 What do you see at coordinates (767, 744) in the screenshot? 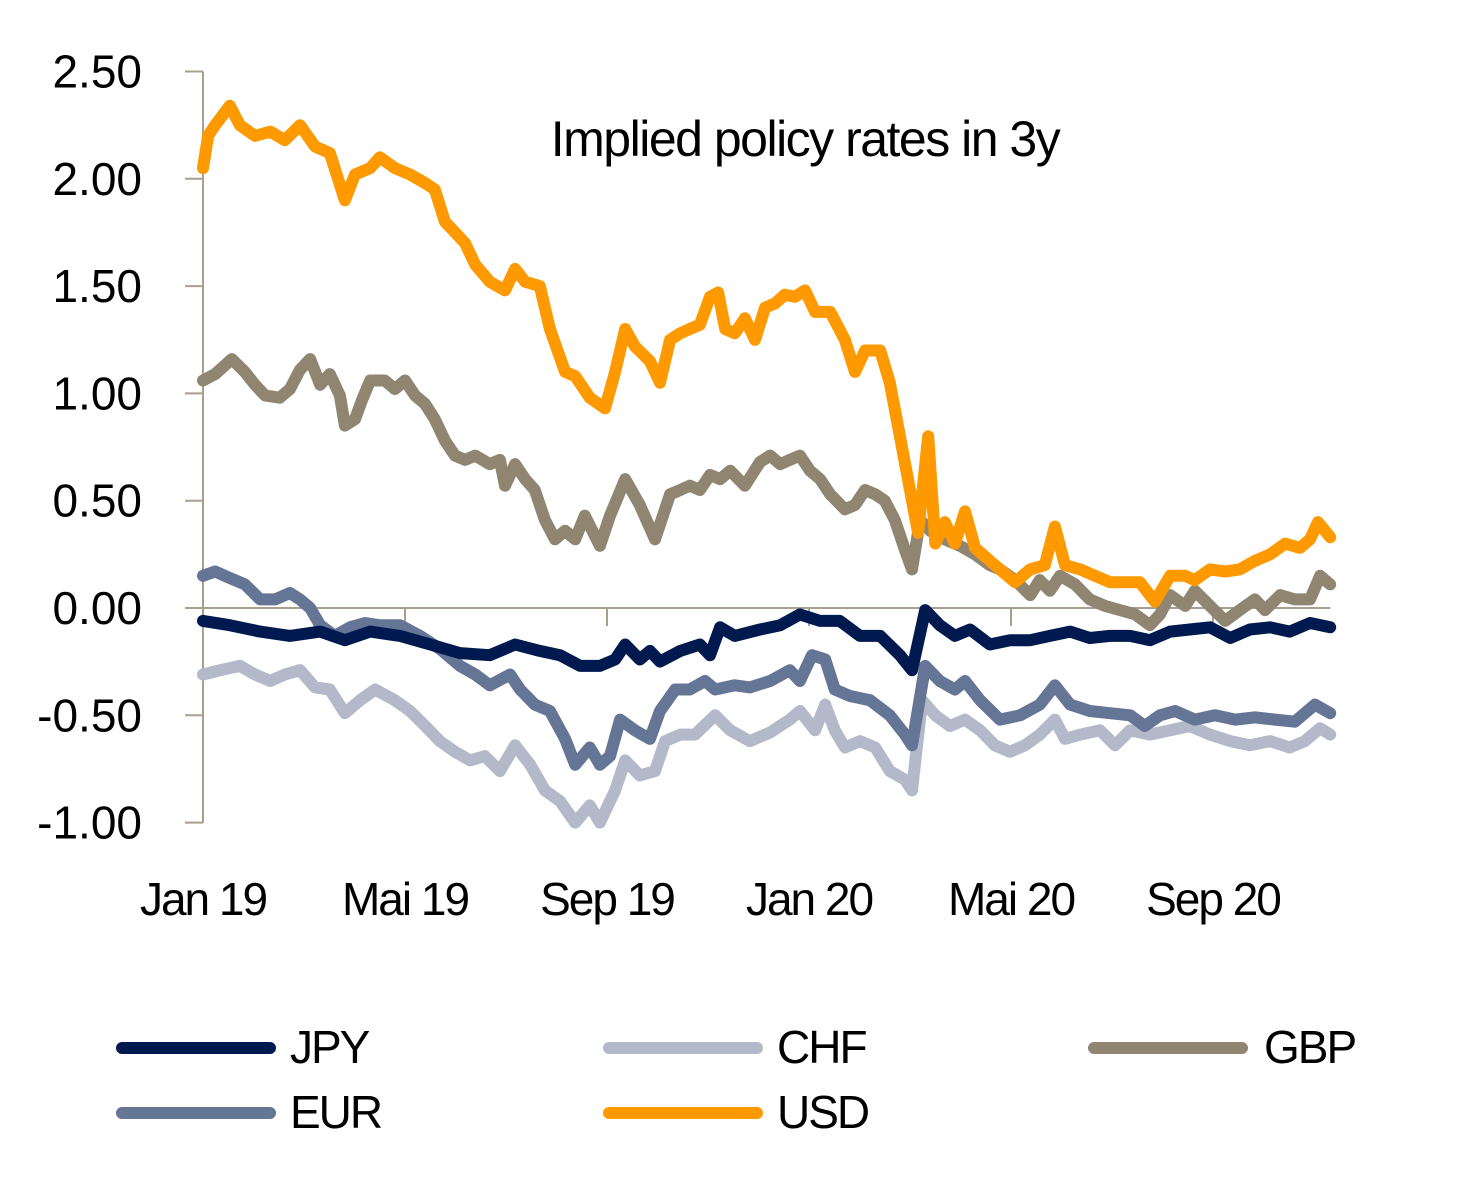
I see `series-line-chf` at bounding box center [767, 744].